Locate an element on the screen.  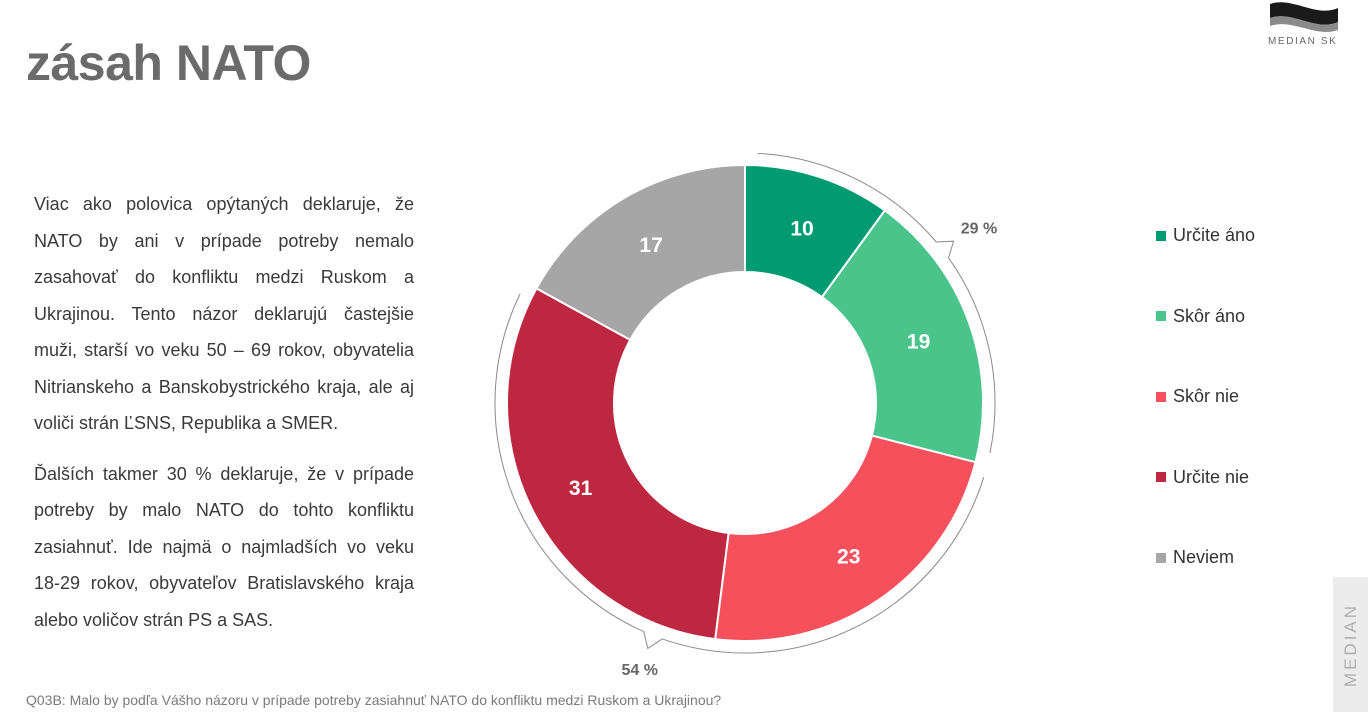
legend-item-3: Skôr nie is located at coordinates (1205, 396).